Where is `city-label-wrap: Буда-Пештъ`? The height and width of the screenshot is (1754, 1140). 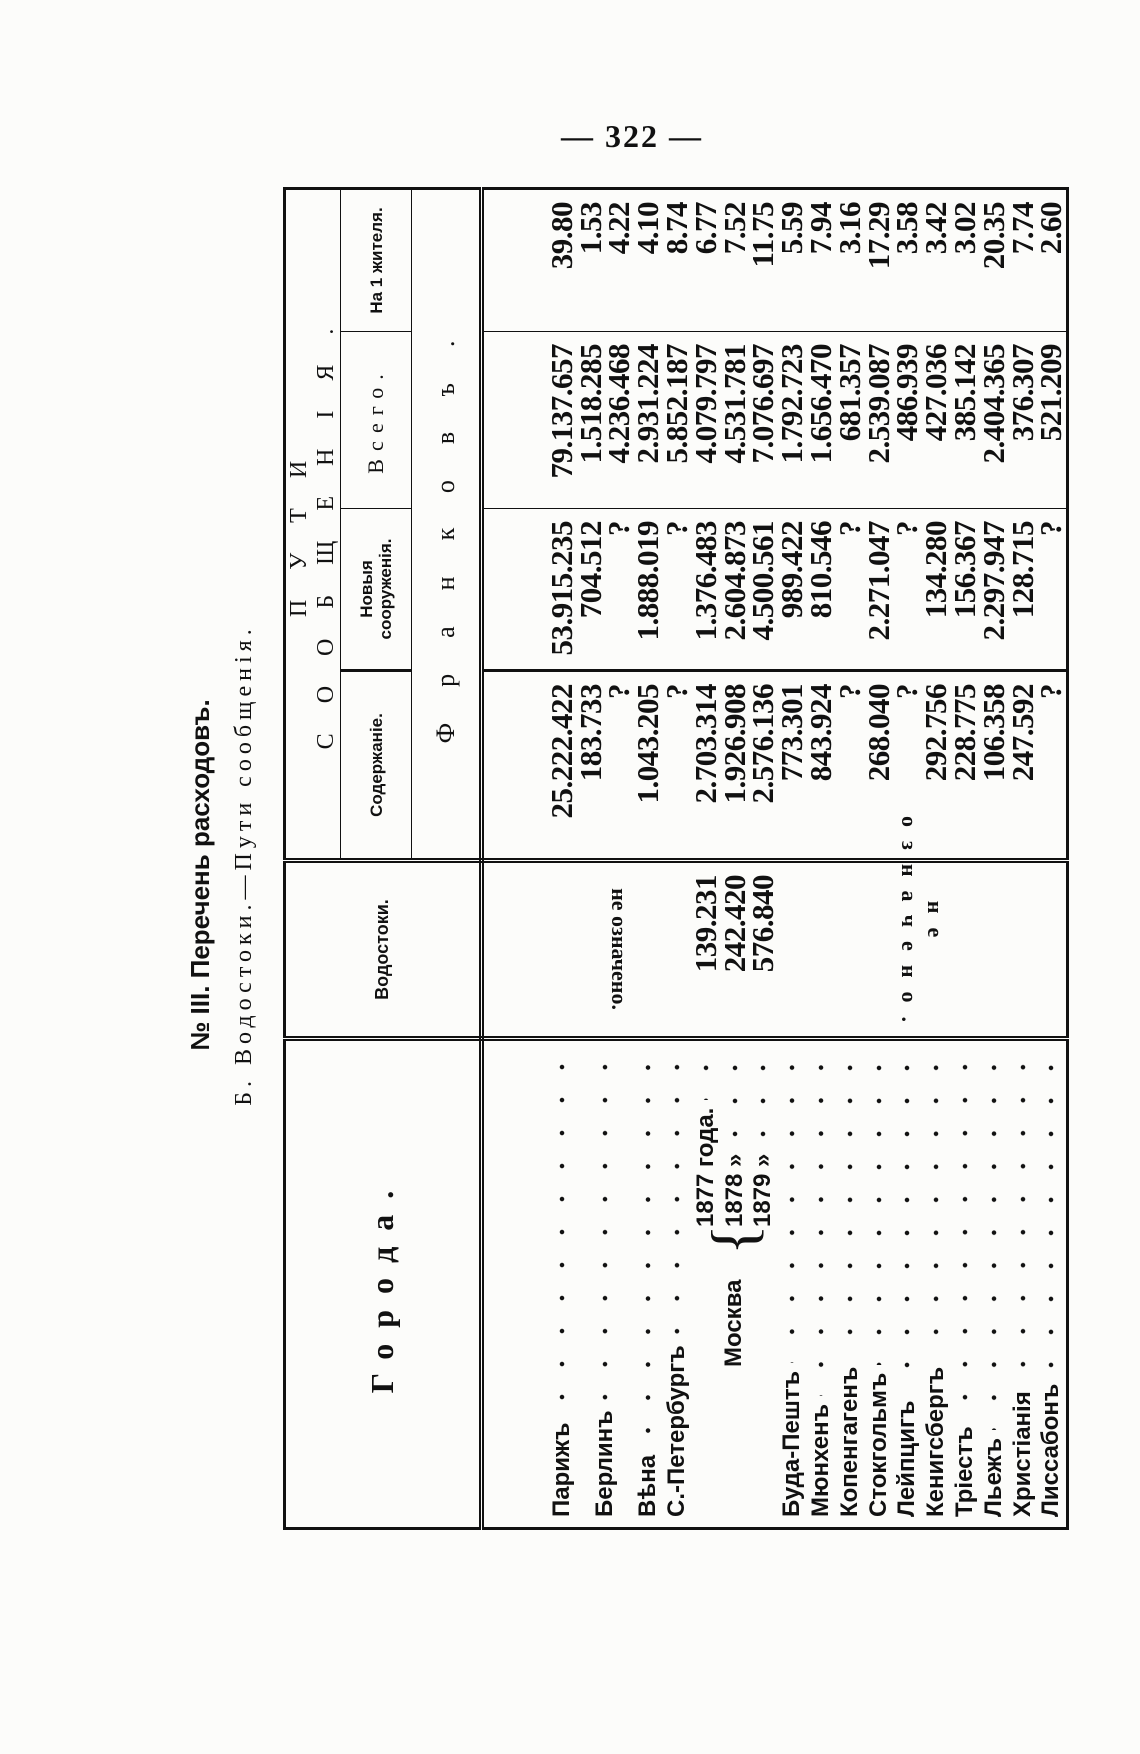
city-label-wrap: Буда-Пештъ is located at coordinates (792, 1284).